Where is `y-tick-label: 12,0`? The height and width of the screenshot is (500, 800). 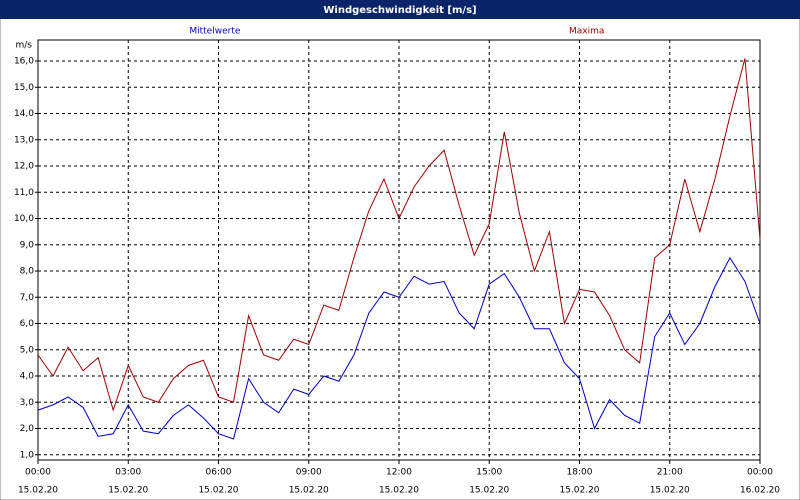
y-tick-label: 12,0 is located at coordinates (24, 167).